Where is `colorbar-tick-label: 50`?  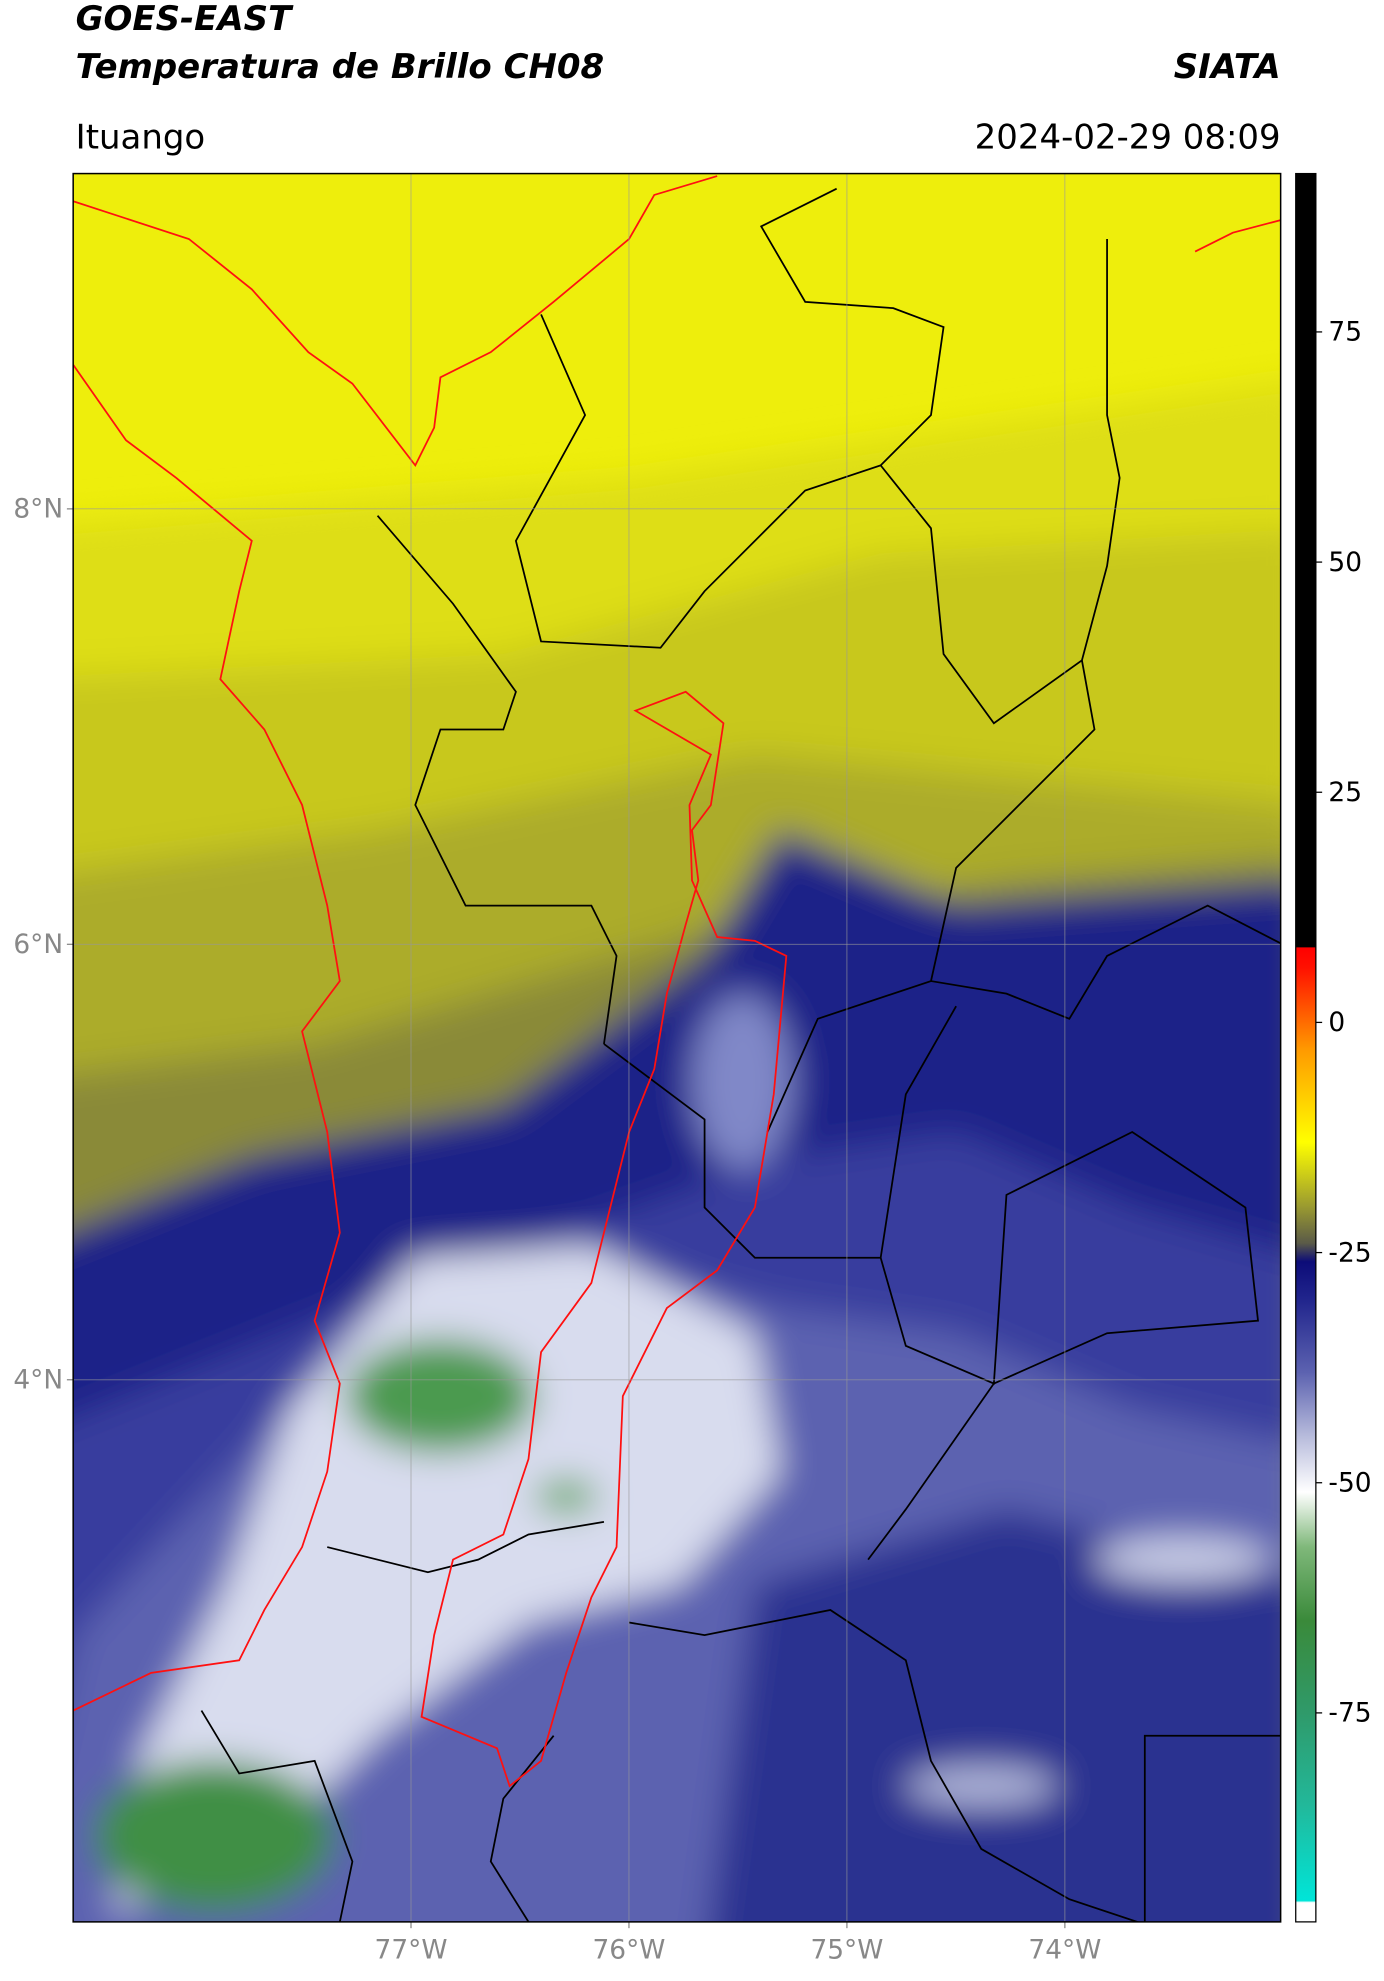 colorbar-tick-label: 50 is located at coordinates (1345, 562).